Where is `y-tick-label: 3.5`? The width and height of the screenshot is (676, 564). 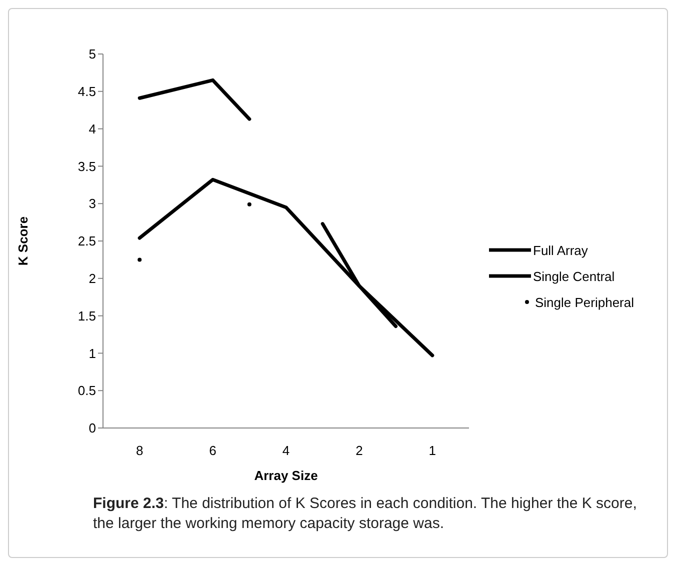
y-tick-label: 3.5 is located at coordinates (87, 166).